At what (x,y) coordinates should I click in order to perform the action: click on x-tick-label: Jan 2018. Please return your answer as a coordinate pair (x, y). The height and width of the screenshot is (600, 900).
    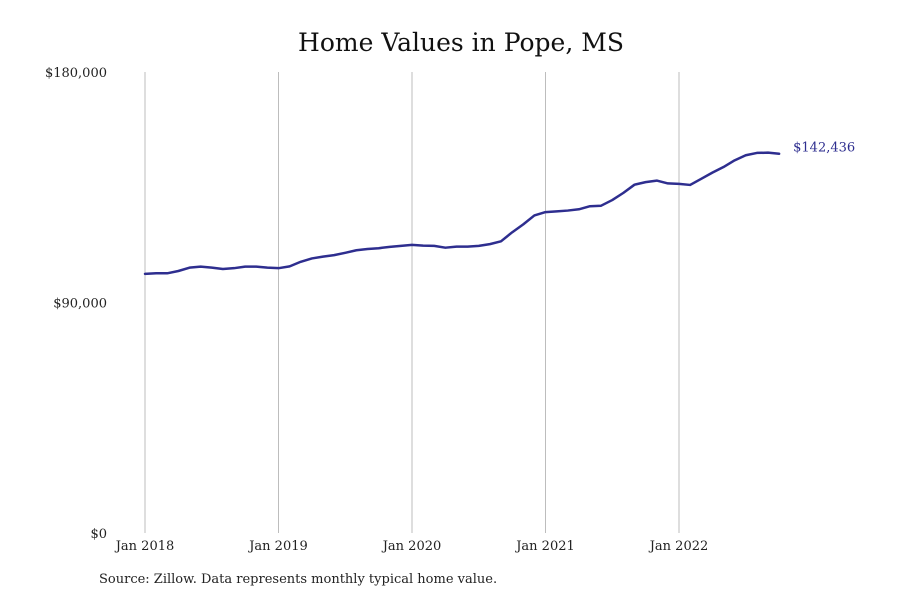
    Looking at the image, I should click on (144, 546).